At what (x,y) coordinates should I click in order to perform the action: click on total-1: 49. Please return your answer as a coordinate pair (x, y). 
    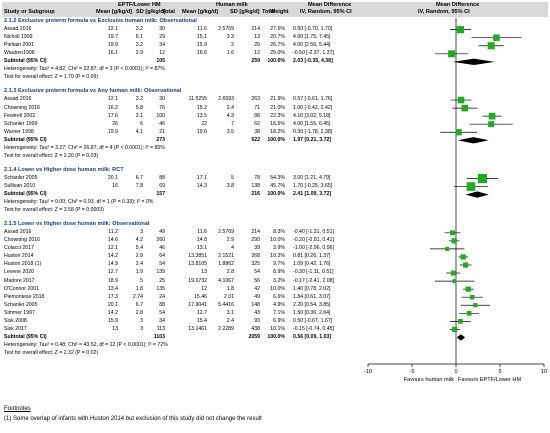
    Looking at the image, I should click on (162, 232).